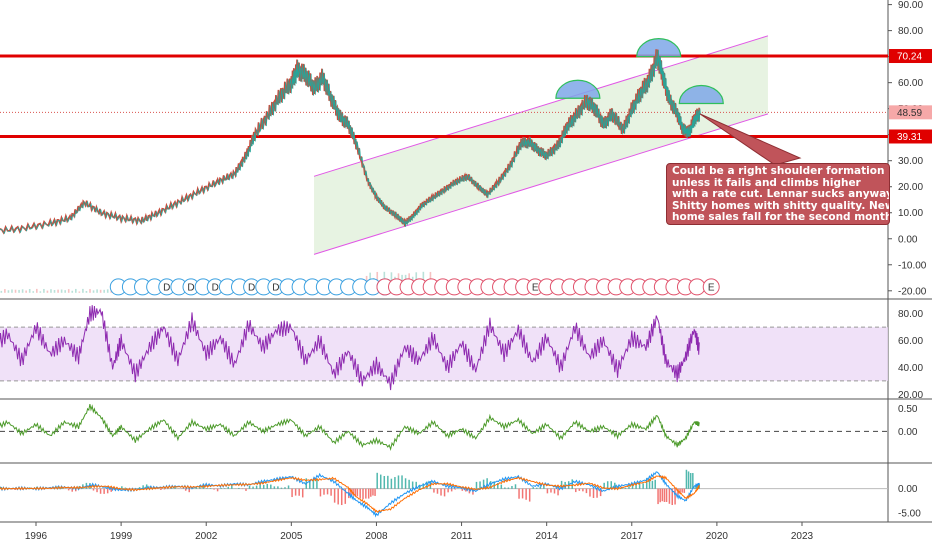 Image resolution: width=932 pixels, height=550 pixels. What do you see at coordinates (535, 287) in the screenshot?
I see `event-marker-label: E` at bounding box center [535, 287].